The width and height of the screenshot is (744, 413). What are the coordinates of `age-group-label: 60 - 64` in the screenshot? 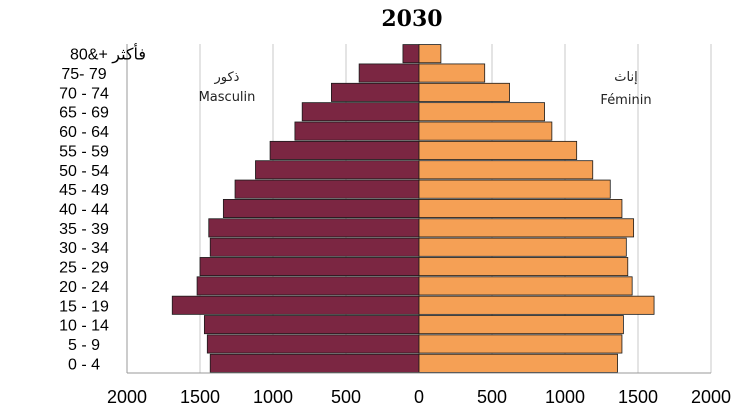 It's located at (84, 132).